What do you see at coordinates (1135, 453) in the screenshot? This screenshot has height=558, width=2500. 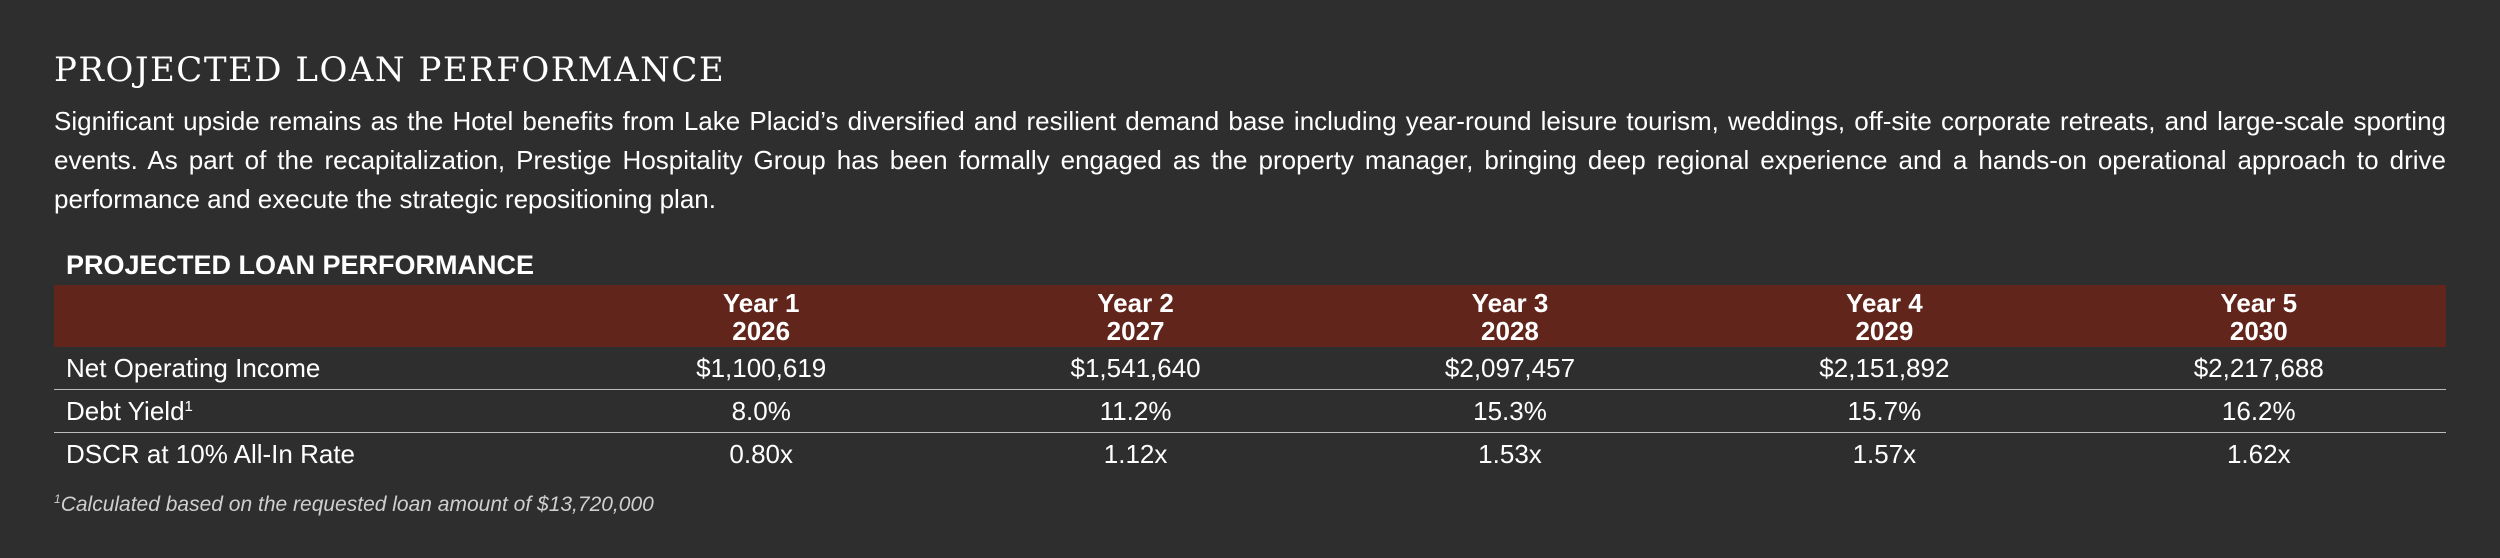 I see `table-cell: 1.12x` at bounding box center [1135, 453].